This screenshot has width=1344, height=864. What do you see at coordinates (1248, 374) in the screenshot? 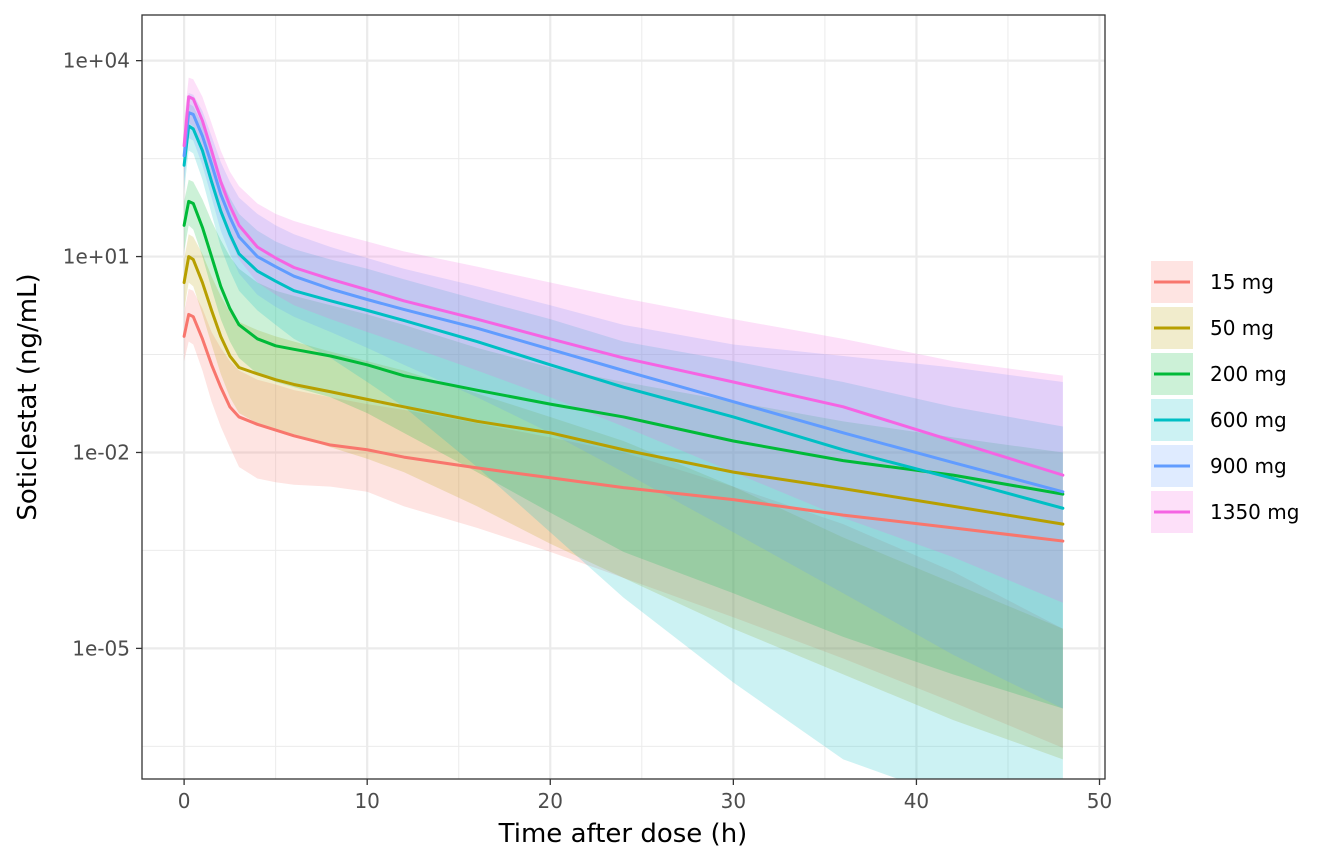
I see `legend-label: 200 mg` at bounding box center [1248, 374].